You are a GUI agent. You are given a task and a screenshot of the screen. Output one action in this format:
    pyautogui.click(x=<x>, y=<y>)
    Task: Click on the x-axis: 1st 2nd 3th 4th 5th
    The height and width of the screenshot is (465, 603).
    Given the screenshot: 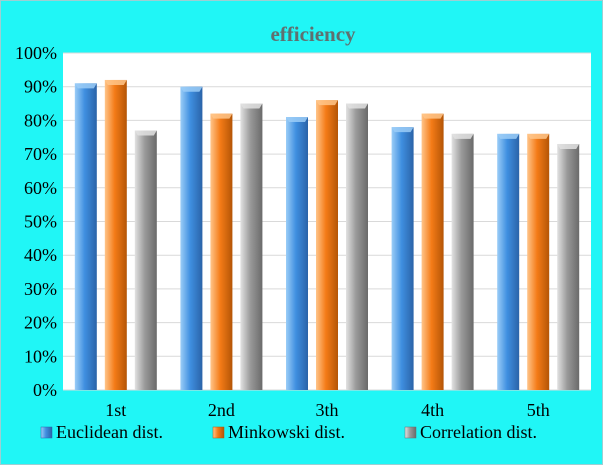 What is the action you would take?
    pyautogui.click(x=327, y=410)
    